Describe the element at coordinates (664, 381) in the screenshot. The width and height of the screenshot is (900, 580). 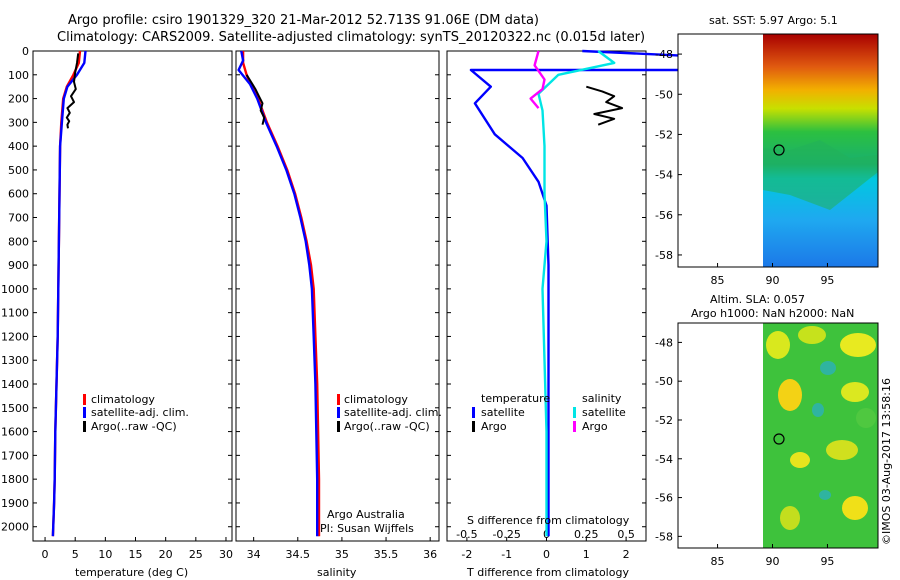
I see `lat-tick-label: -50` at that location.